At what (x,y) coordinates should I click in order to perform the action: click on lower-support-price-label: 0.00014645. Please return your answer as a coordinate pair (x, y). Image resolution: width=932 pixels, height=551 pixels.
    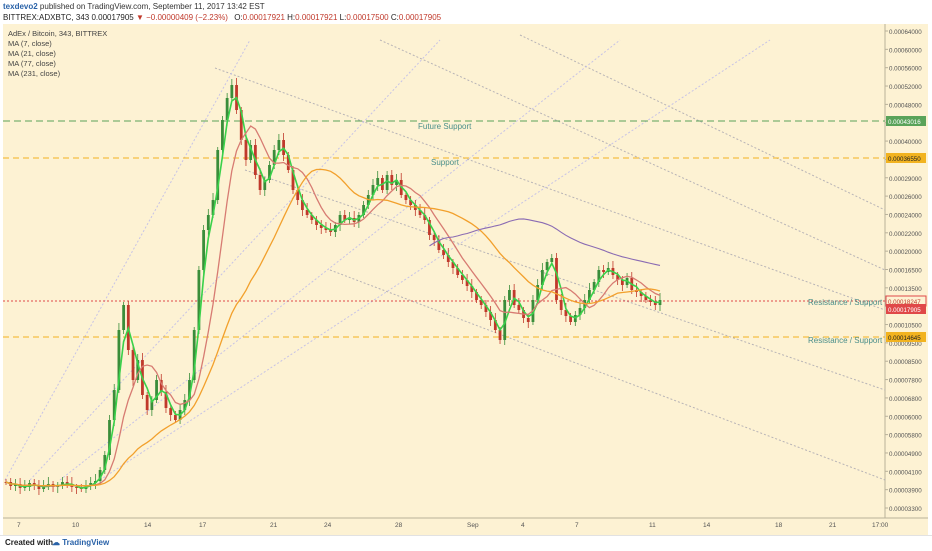
    Looking at the image, I should click on (904, 338).